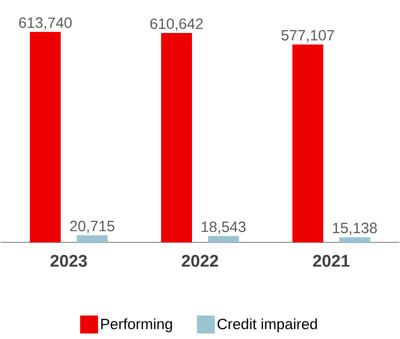 Image resolution: width=400 pixels, height=339 pixels. Describe the element at coordinates (307, 36) in the screenshot. I see `data-label: 577,107` at that location.